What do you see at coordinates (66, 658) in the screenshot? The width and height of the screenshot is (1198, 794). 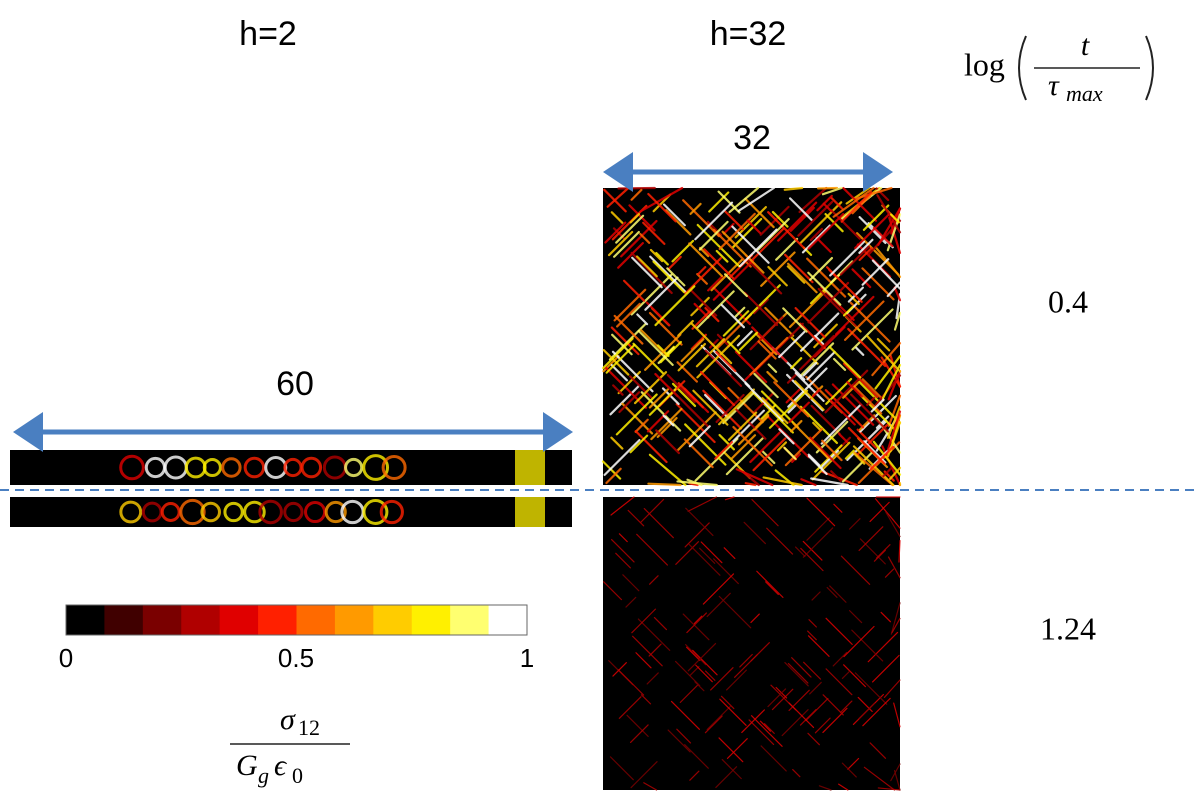 I see `colorbar-tick-label: 0` at bounding box center [66, 658].